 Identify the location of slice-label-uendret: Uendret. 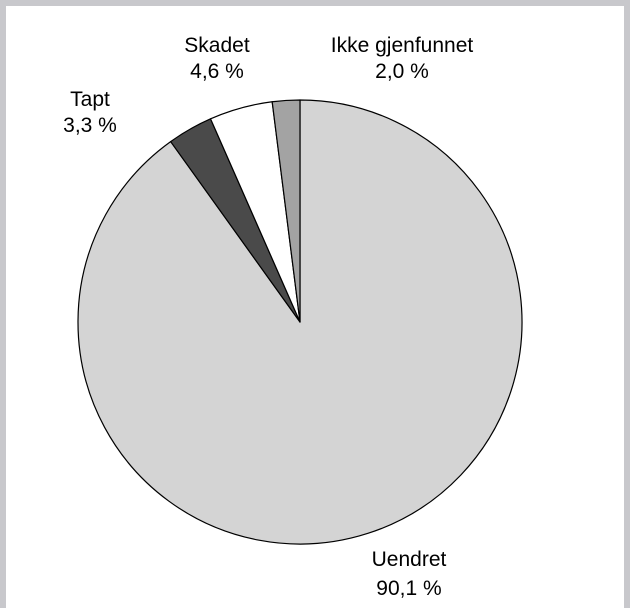
(409, 559).